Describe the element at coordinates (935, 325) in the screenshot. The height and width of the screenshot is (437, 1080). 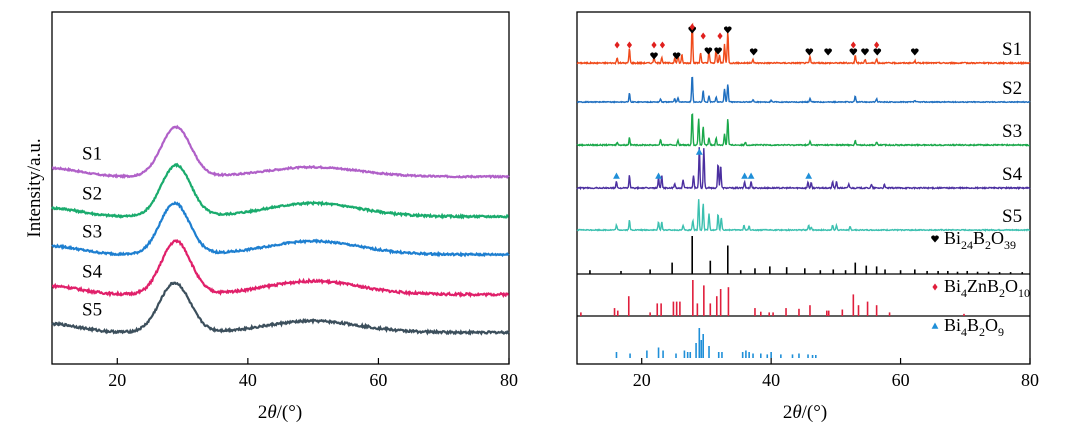
I see `triangle-legend-icon` at that location.